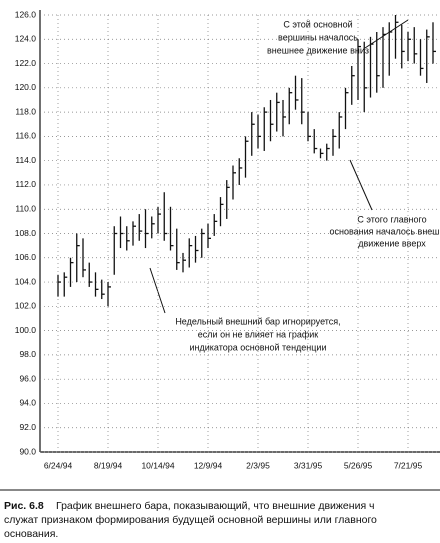  I want to click on y-tick-label: 106.0, so click(26, 257).